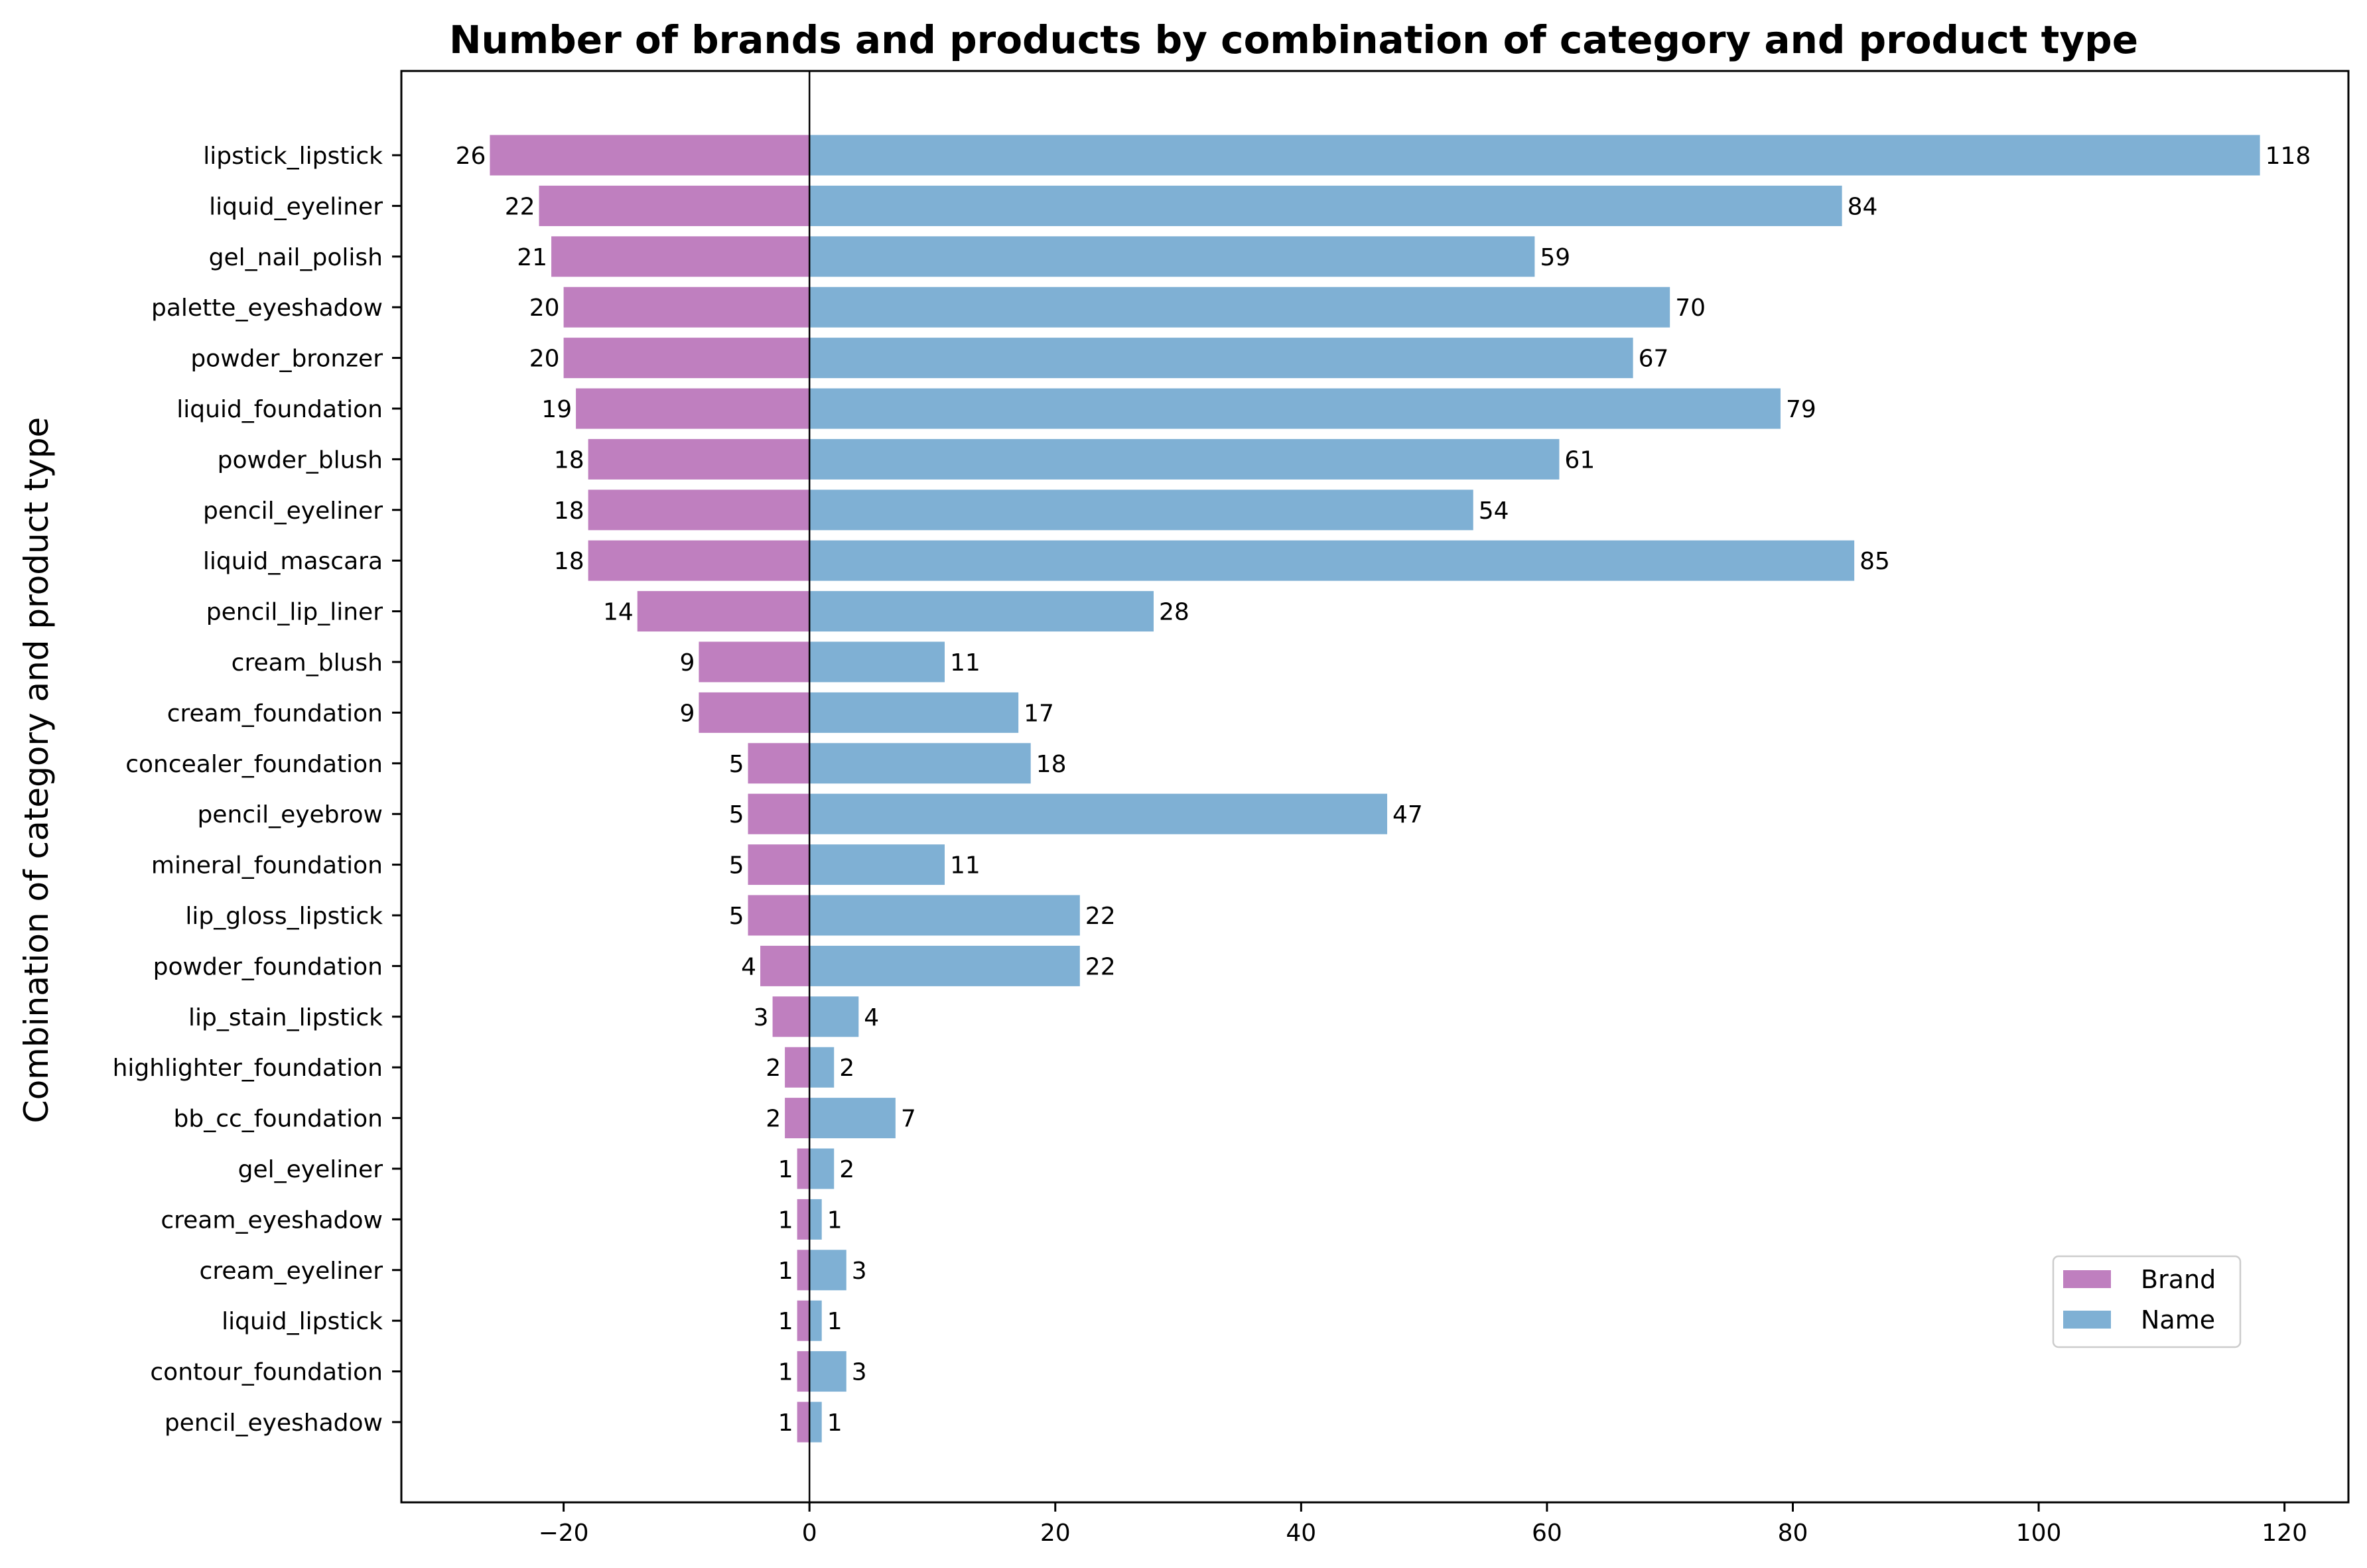 The width and height of the screenshot is (2367, 1568). What do you see at coordinates (803, 1168) in the screenshot?
I see `bar-brand-gel_eyeliner` at bounding box center [803, 1168].